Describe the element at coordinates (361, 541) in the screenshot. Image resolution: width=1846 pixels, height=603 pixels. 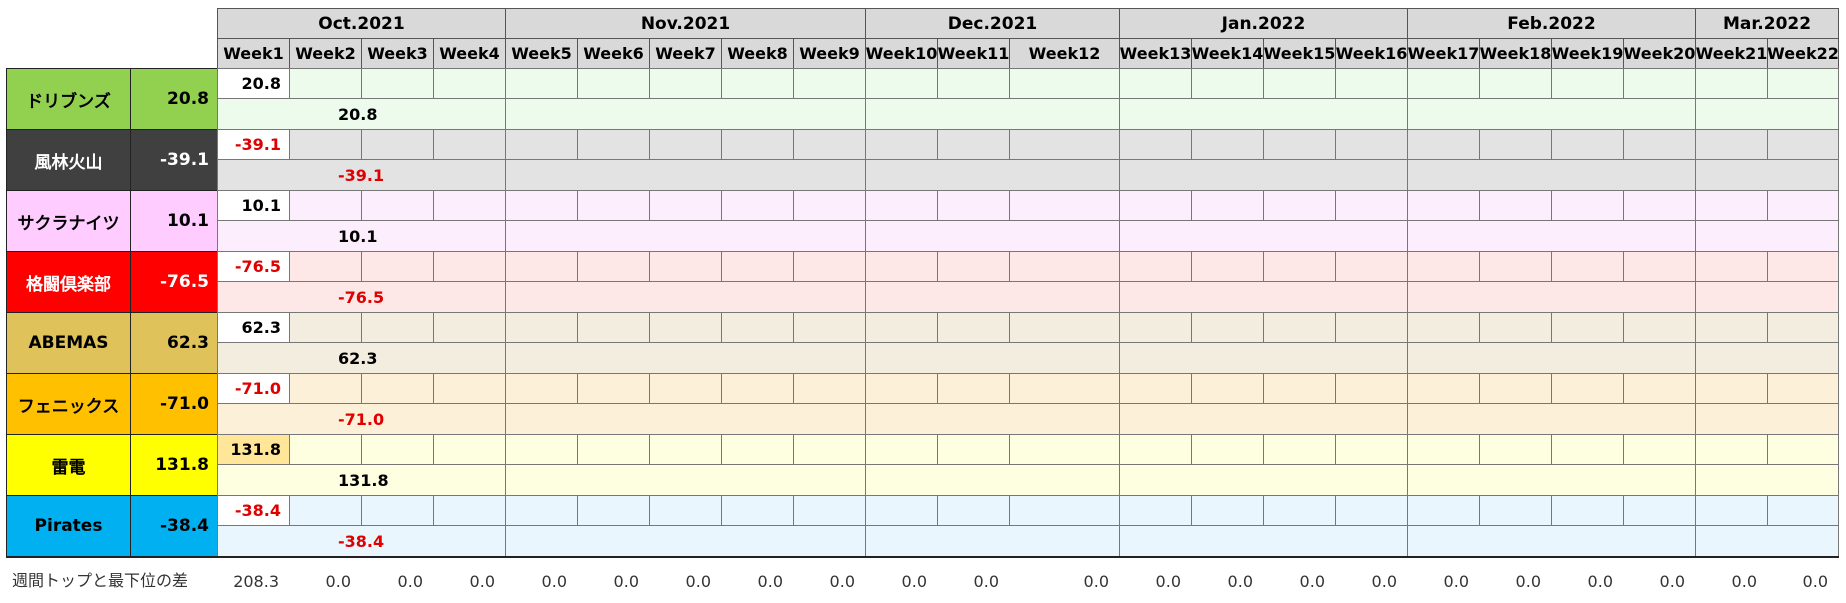
I see `month-score: -38.4` at that location.